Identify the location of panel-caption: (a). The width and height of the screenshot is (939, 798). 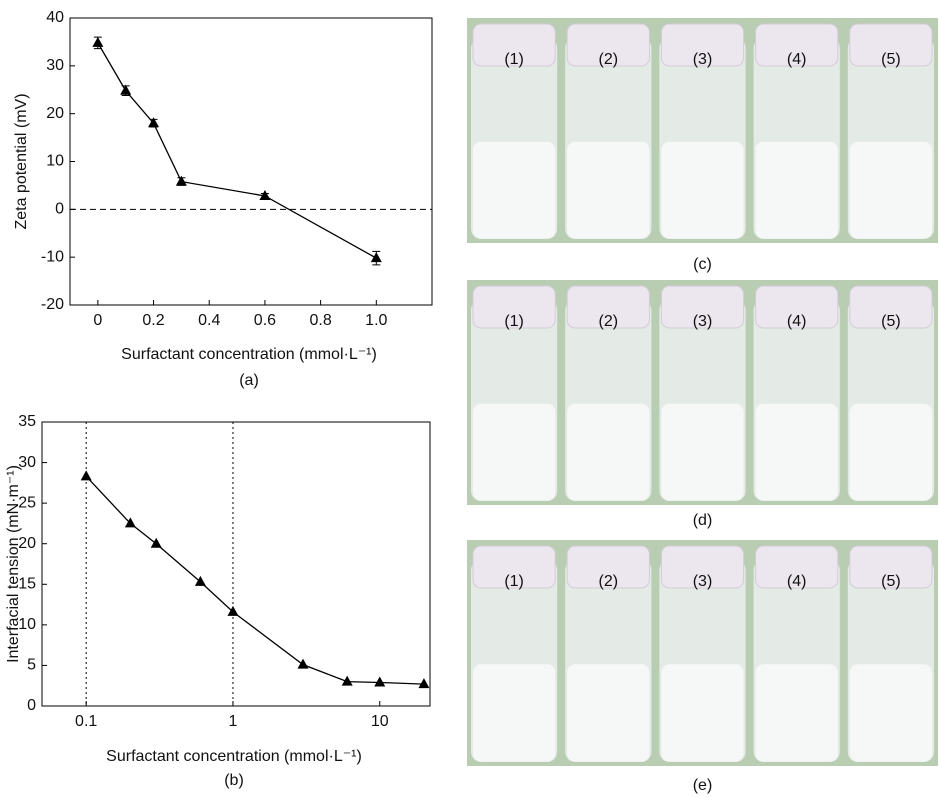
(249, 380).